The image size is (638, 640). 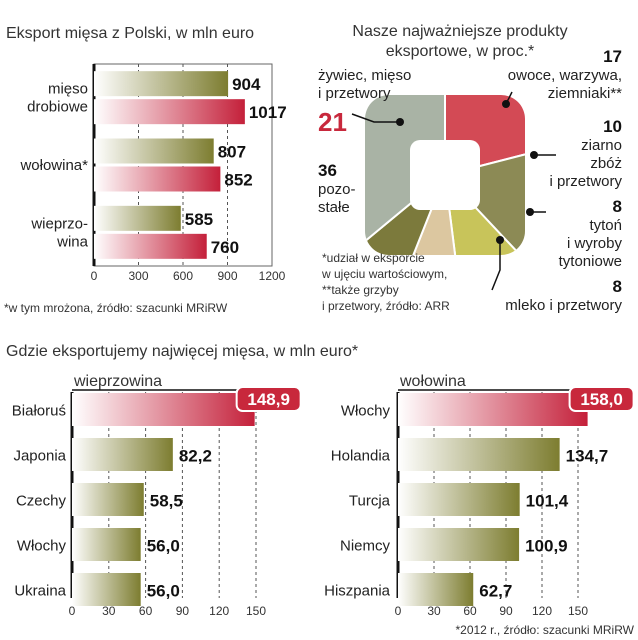 I want to click on chart3-value-label: 56,0, so click(x=163, y=546).